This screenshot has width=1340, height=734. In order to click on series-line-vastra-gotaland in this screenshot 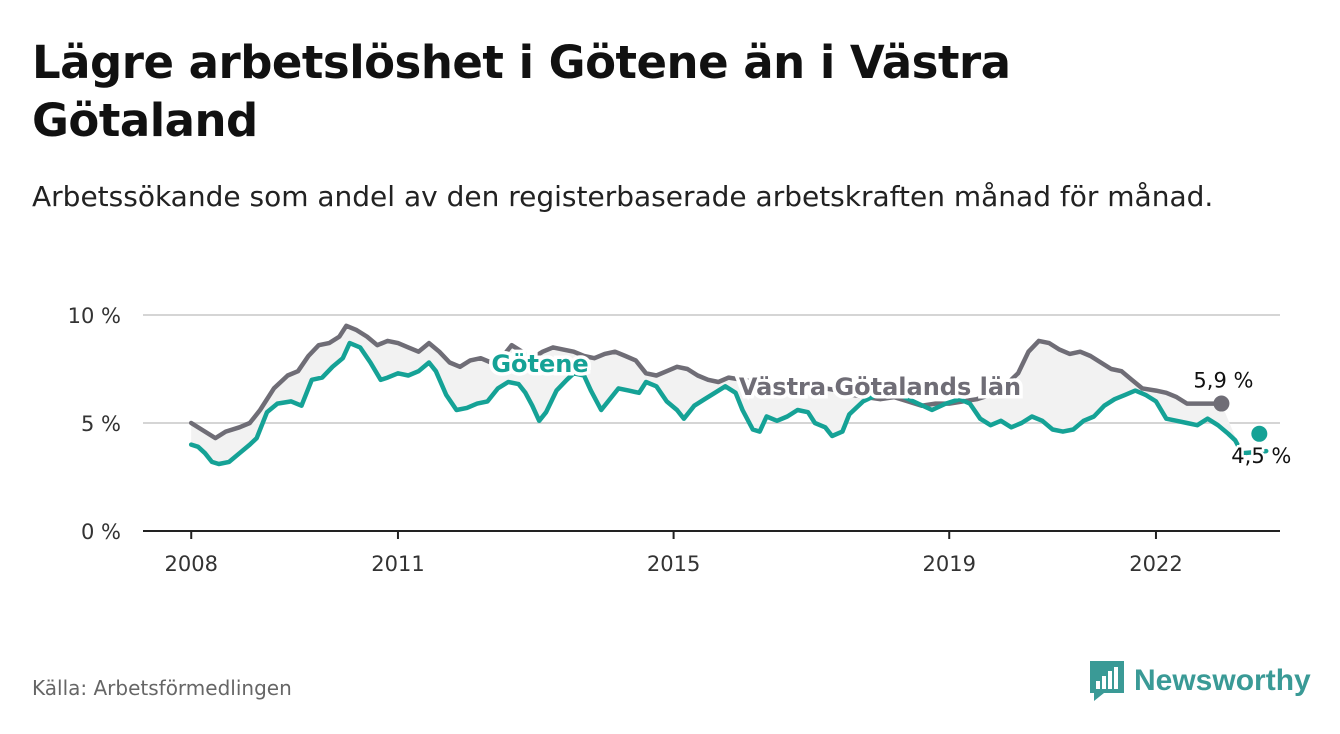, I will do `click(706, 382)`.